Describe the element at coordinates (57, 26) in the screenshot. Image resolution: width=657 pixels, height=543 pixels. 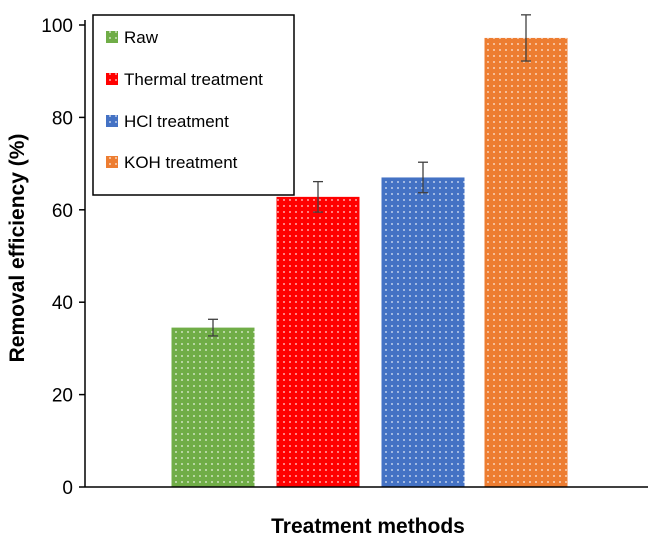
I see `y-tick-label: 100` at that location.